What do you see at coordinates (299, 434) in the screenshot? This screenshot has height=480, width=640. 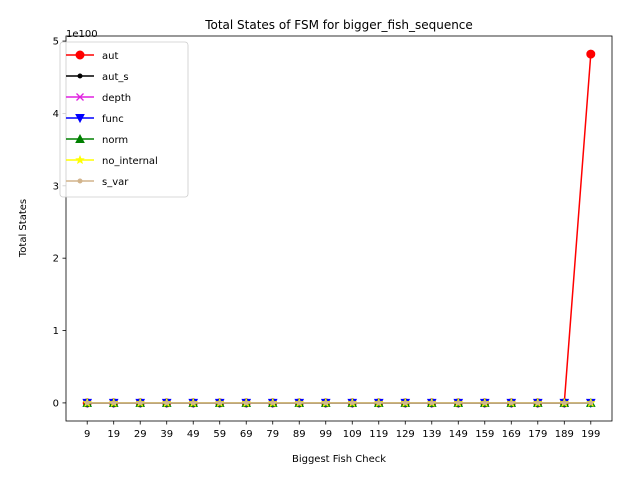 I see `x-tick-label: 89` at bounding box center [299, 434].